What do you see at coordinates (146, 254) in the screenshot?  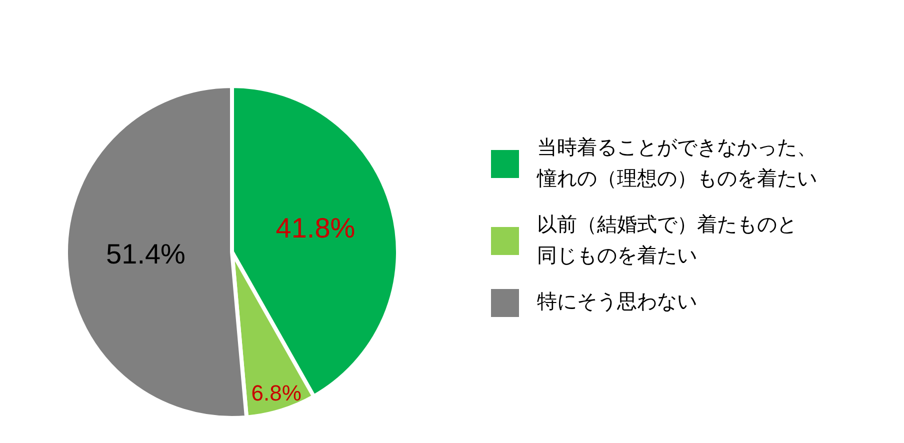 I see `data-label: 51.4%` at bounding box center [146, 254].